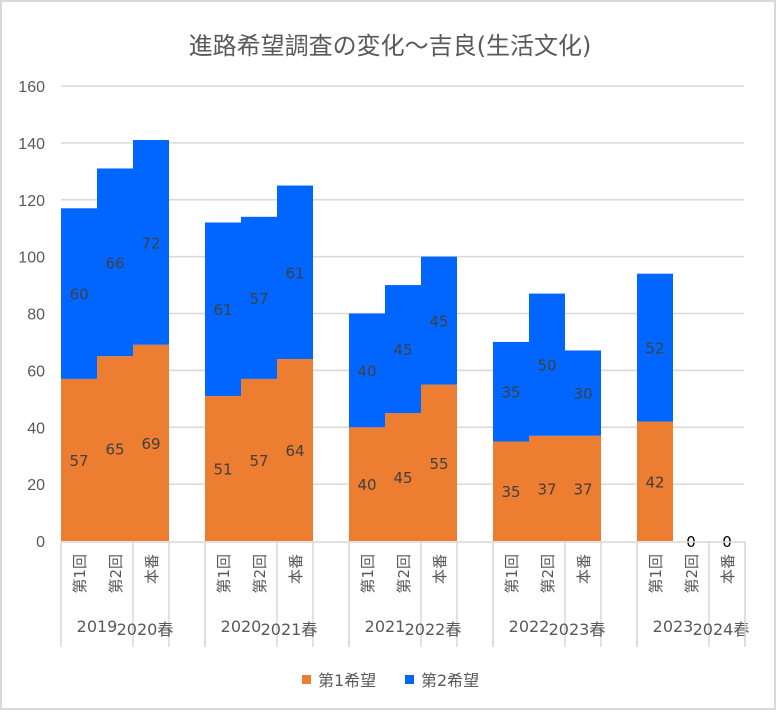  I want to click on legend-label-series-1: 第1希望, so click(347, 680).